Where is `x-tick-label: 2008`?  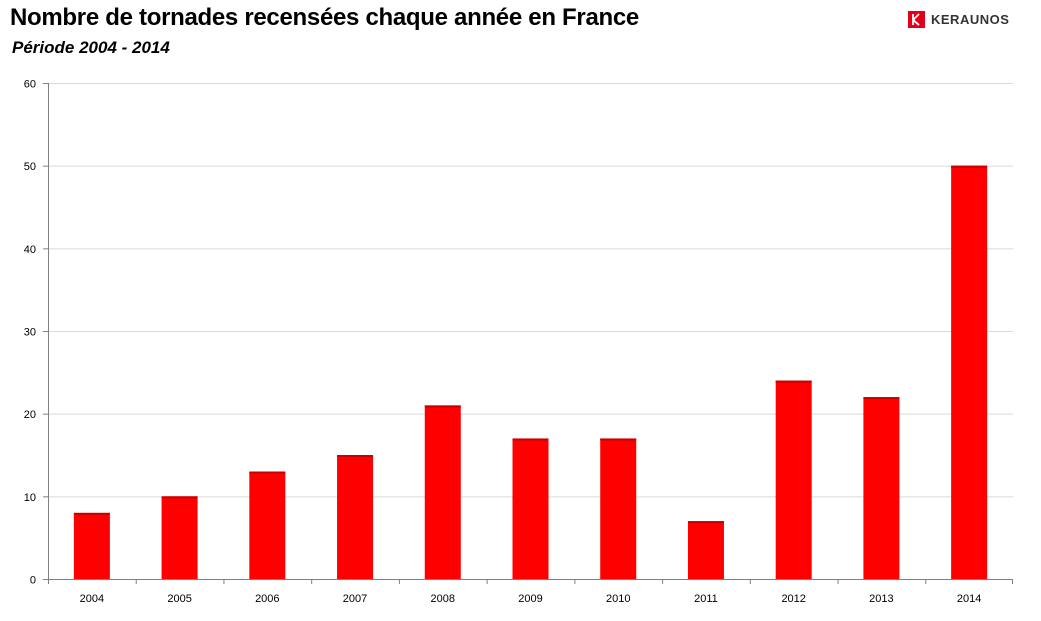 x-tick-label: 2008 is located at coordinates (443, 599).